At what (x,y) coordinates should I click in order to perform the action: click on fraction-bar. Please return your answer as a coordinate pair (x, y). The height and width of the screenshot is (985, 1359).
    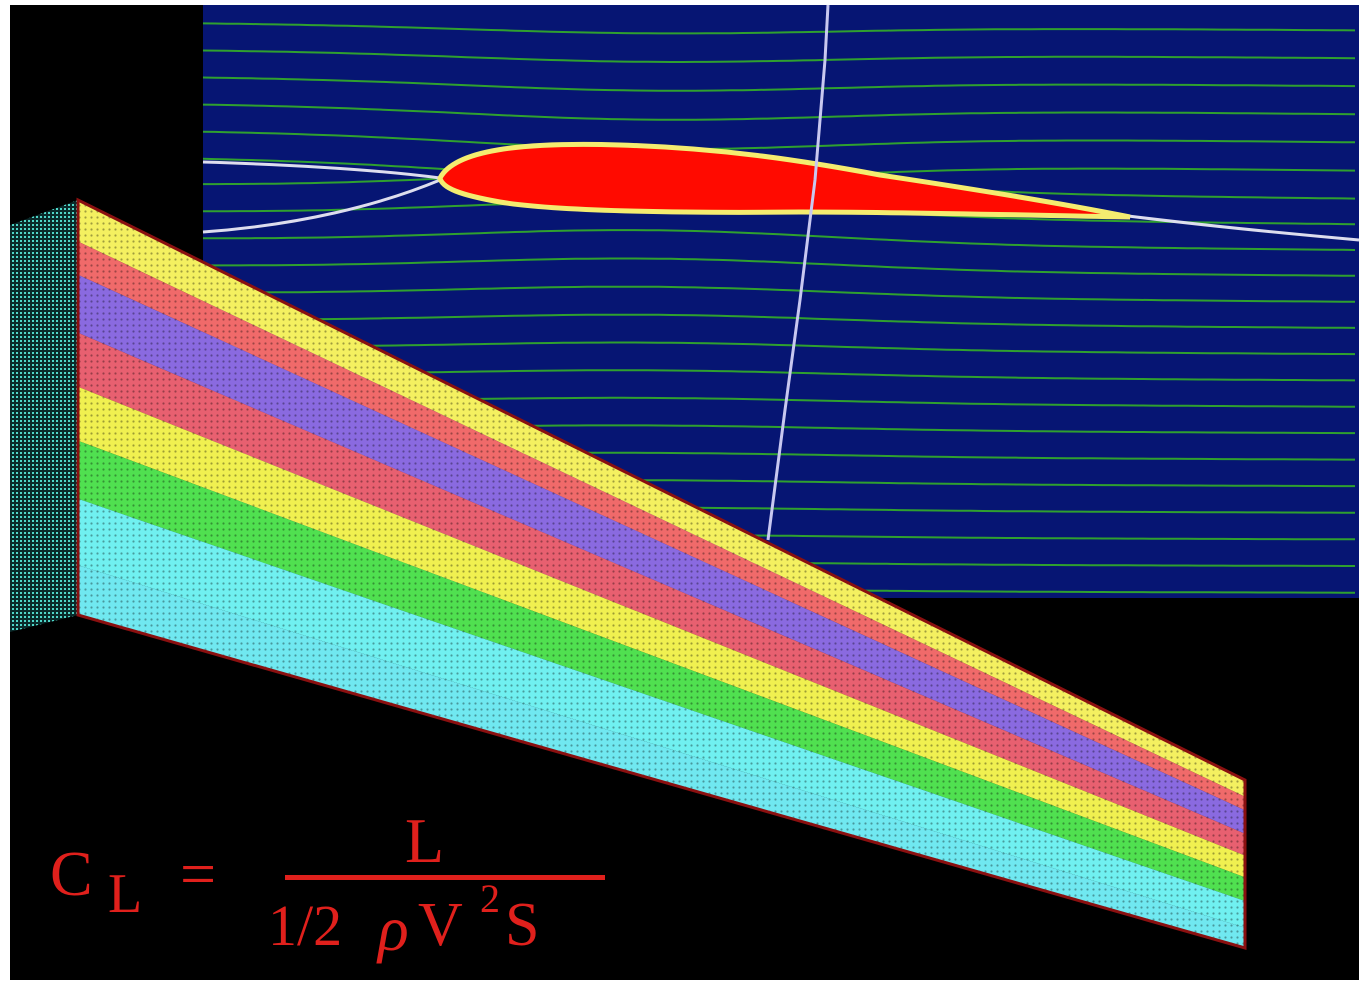
    Looking at the image, I should click on (445, 877).